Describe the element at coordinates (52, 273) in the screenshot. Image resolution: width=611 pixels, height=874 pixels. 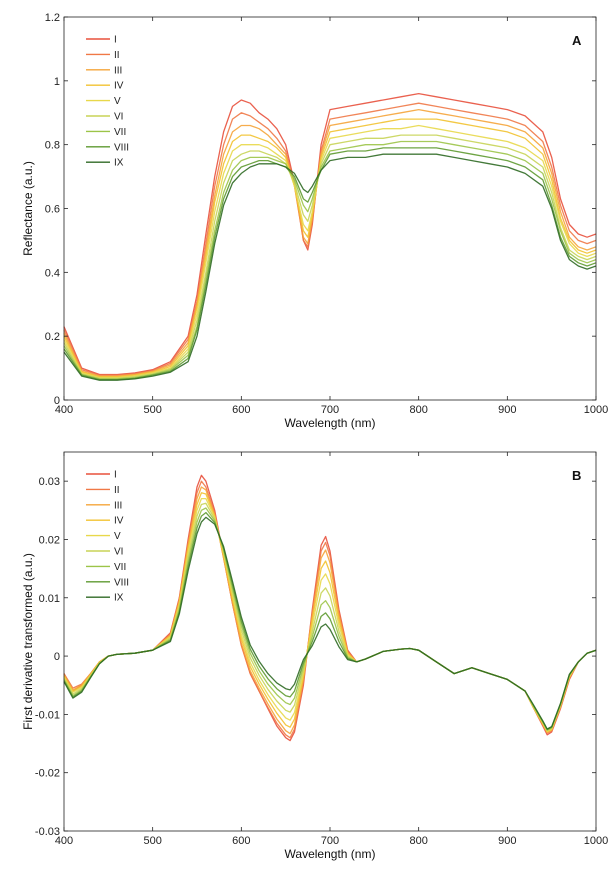
I see `y-tick-label: 0.4` at that location.